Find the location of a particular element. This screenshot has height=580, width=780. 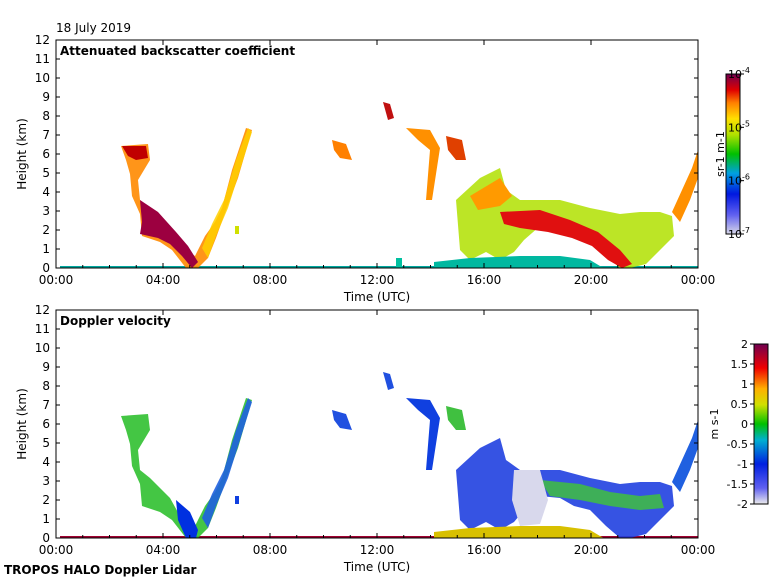

velocity-cloud-upper-c is located at coordinates (423, 434).